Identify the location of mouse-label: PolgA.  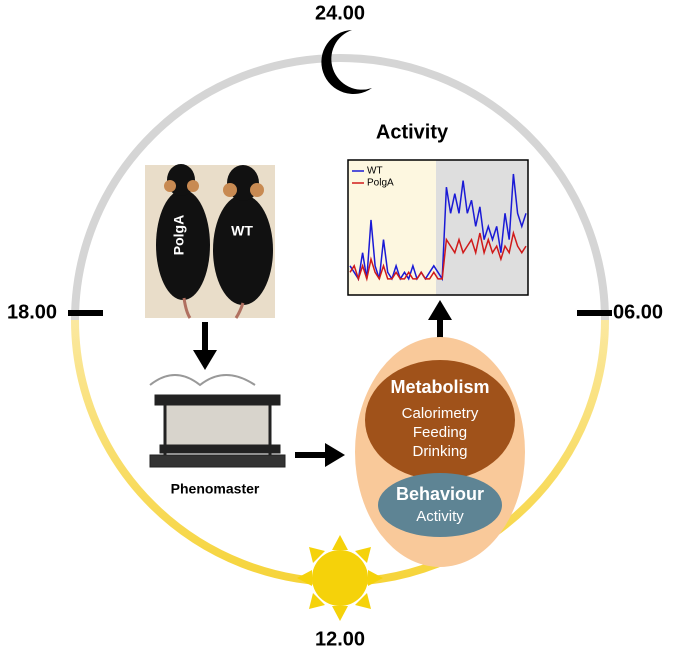
(179, 235).